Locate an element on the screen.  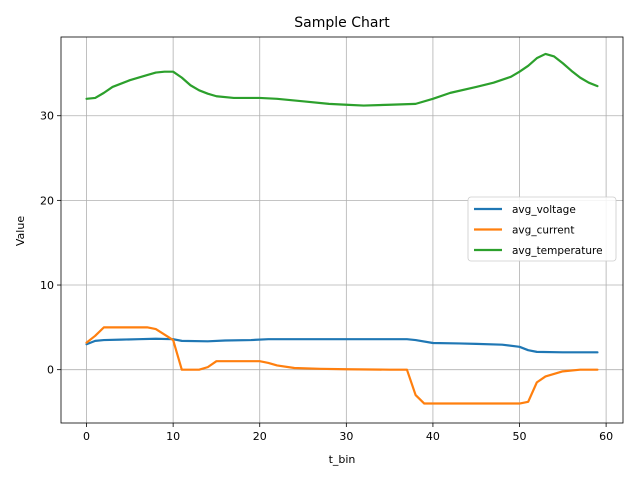
legend-label: avg_temperature is located at coordinates (557, 251).